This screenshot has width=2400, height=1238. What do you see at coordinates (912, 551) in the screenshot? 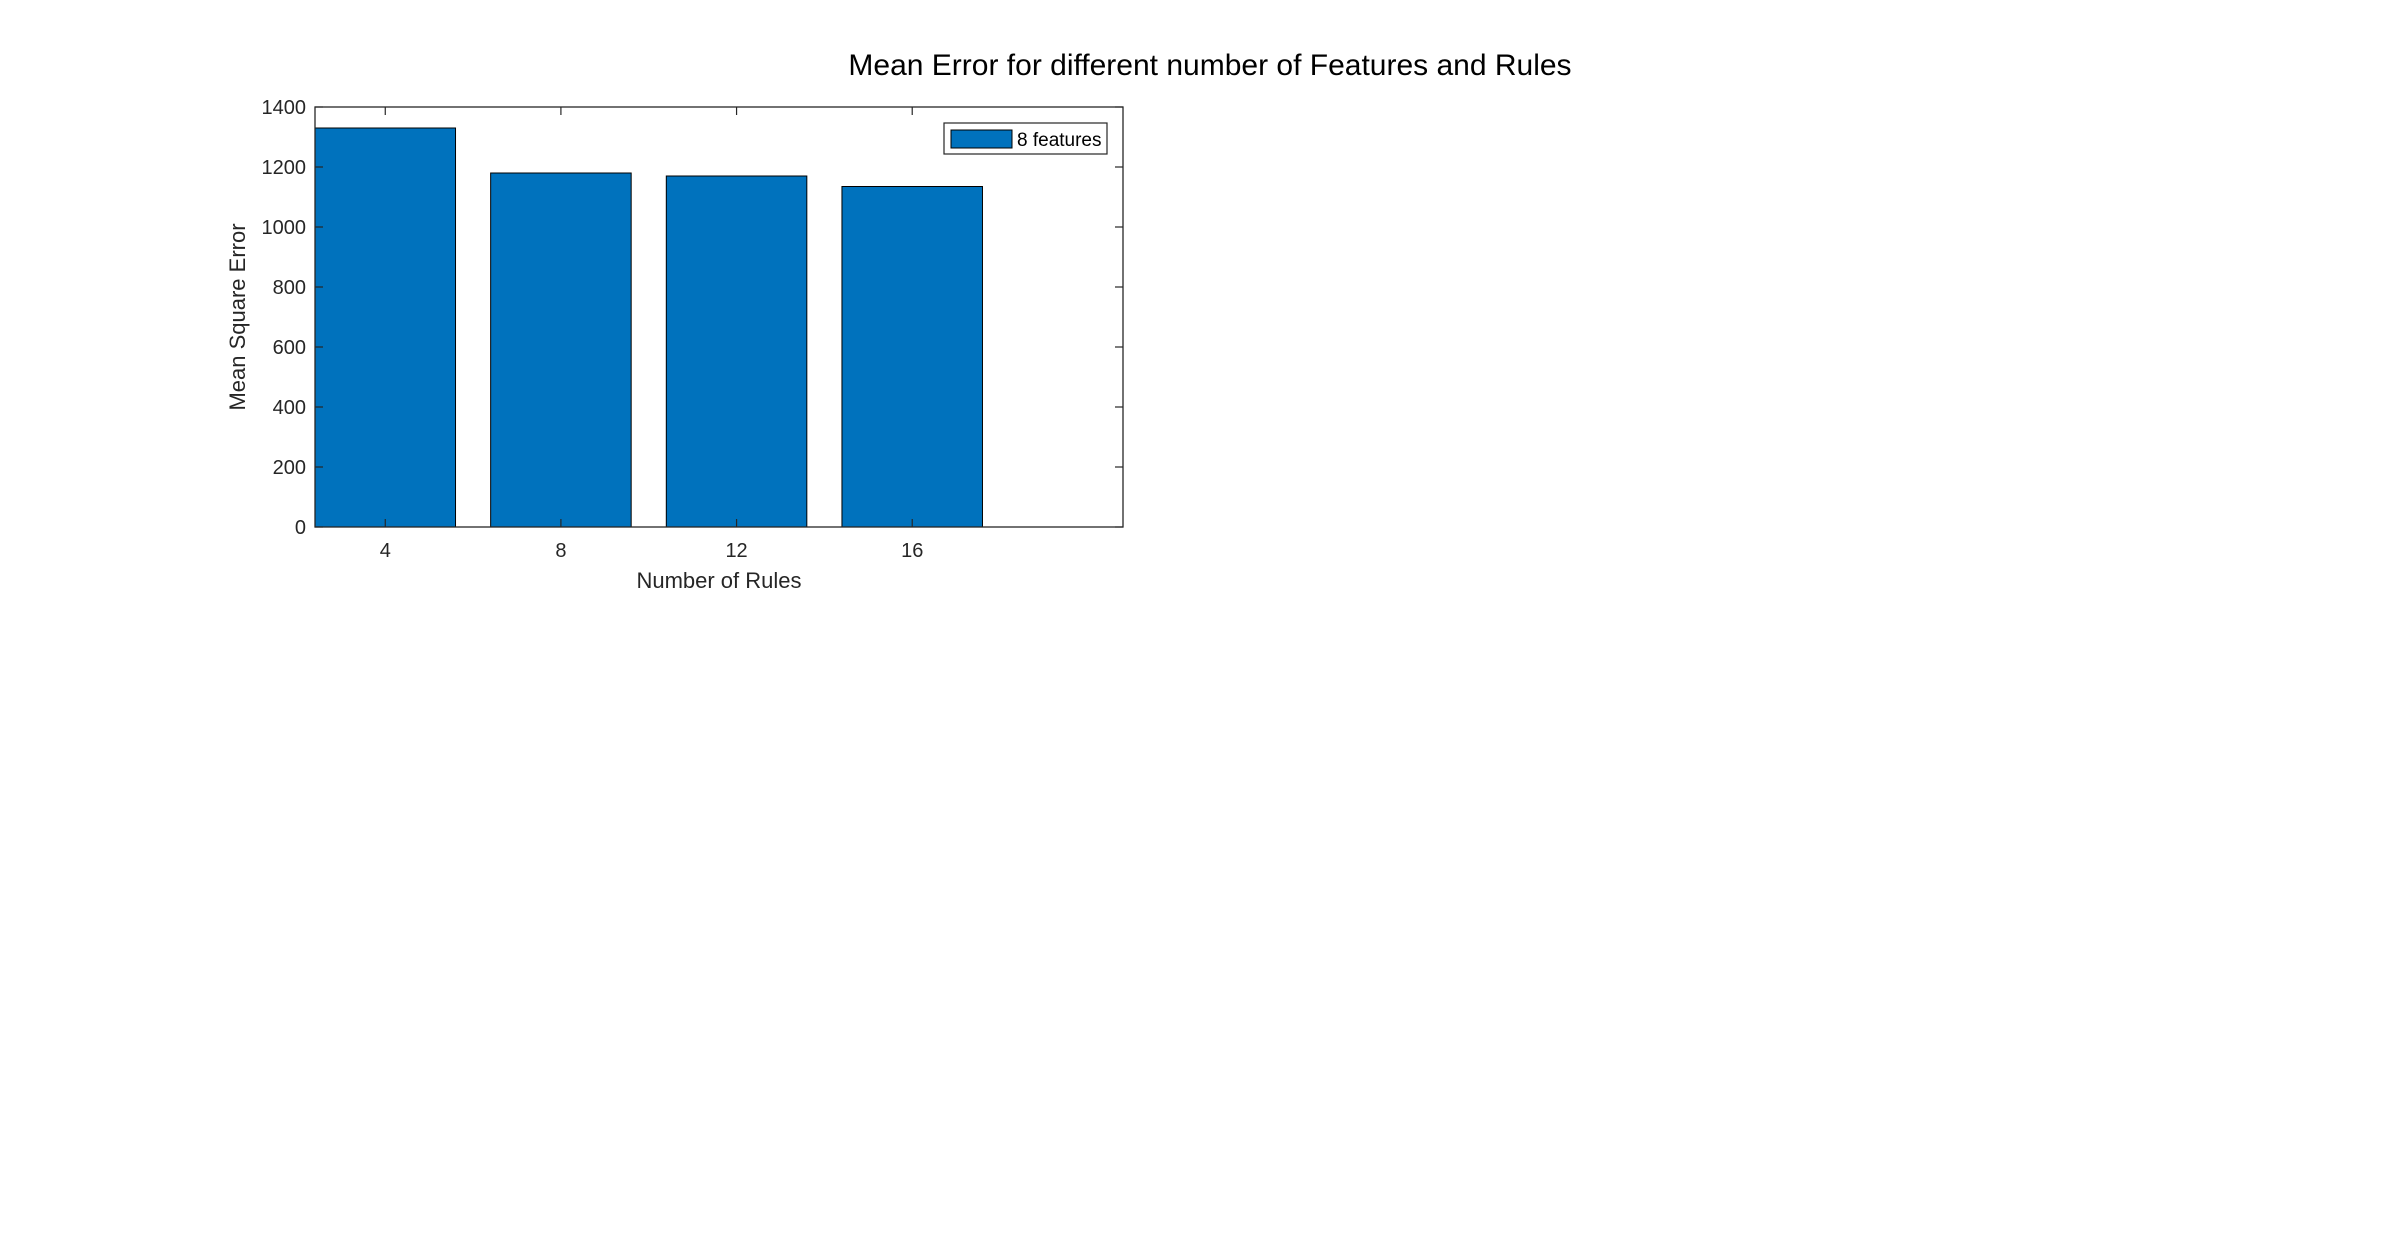
I see `x-tick-label-16: 16` at bounding box center [912, 551].